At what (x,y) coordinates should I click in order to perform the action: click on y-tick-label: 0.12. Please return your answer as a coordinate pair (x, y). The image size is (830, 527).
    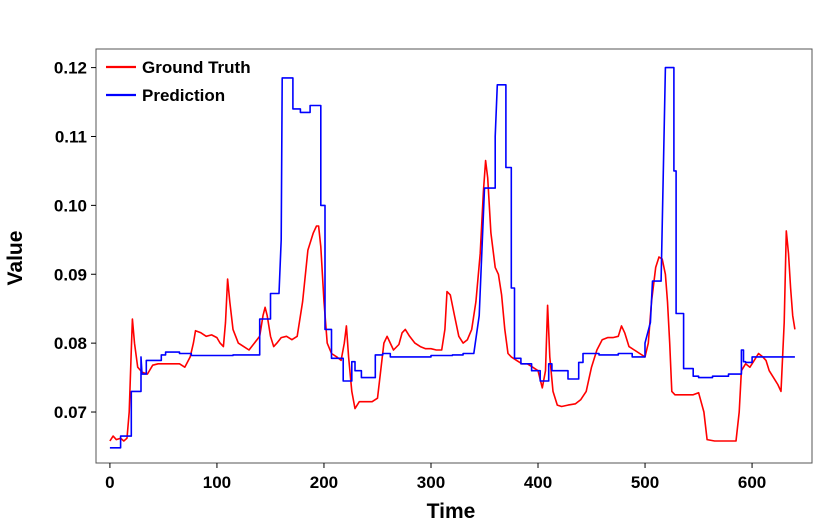
    Looking at the image, I should click on (70, 68).